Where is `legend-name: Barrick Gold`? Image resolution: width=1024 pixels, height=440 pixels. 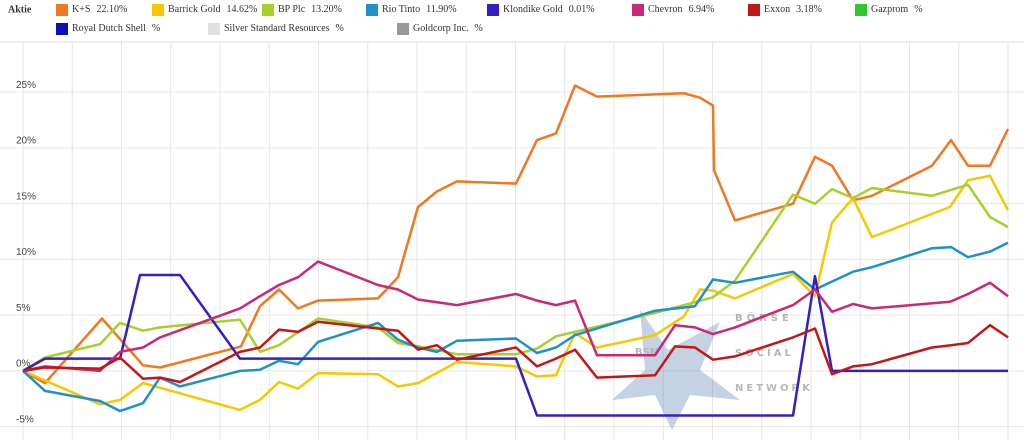 legend-name: Barrick Gold is located at coordinates (194, 9).